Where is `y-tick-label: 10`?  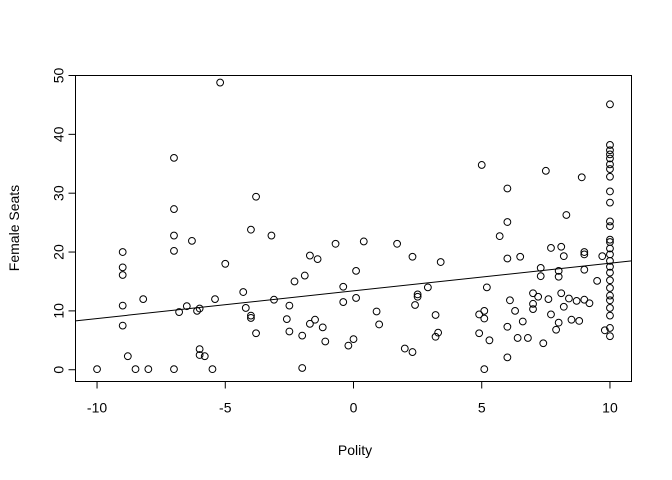
y-tick-label: 10 is located at coordinates (59, 311).